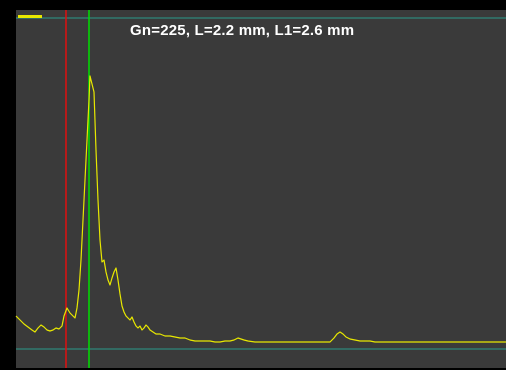  What do you see at coordinates (30, 16) in the screenshot?
I see `status-bar-icon` at bounding box center [30, 16].